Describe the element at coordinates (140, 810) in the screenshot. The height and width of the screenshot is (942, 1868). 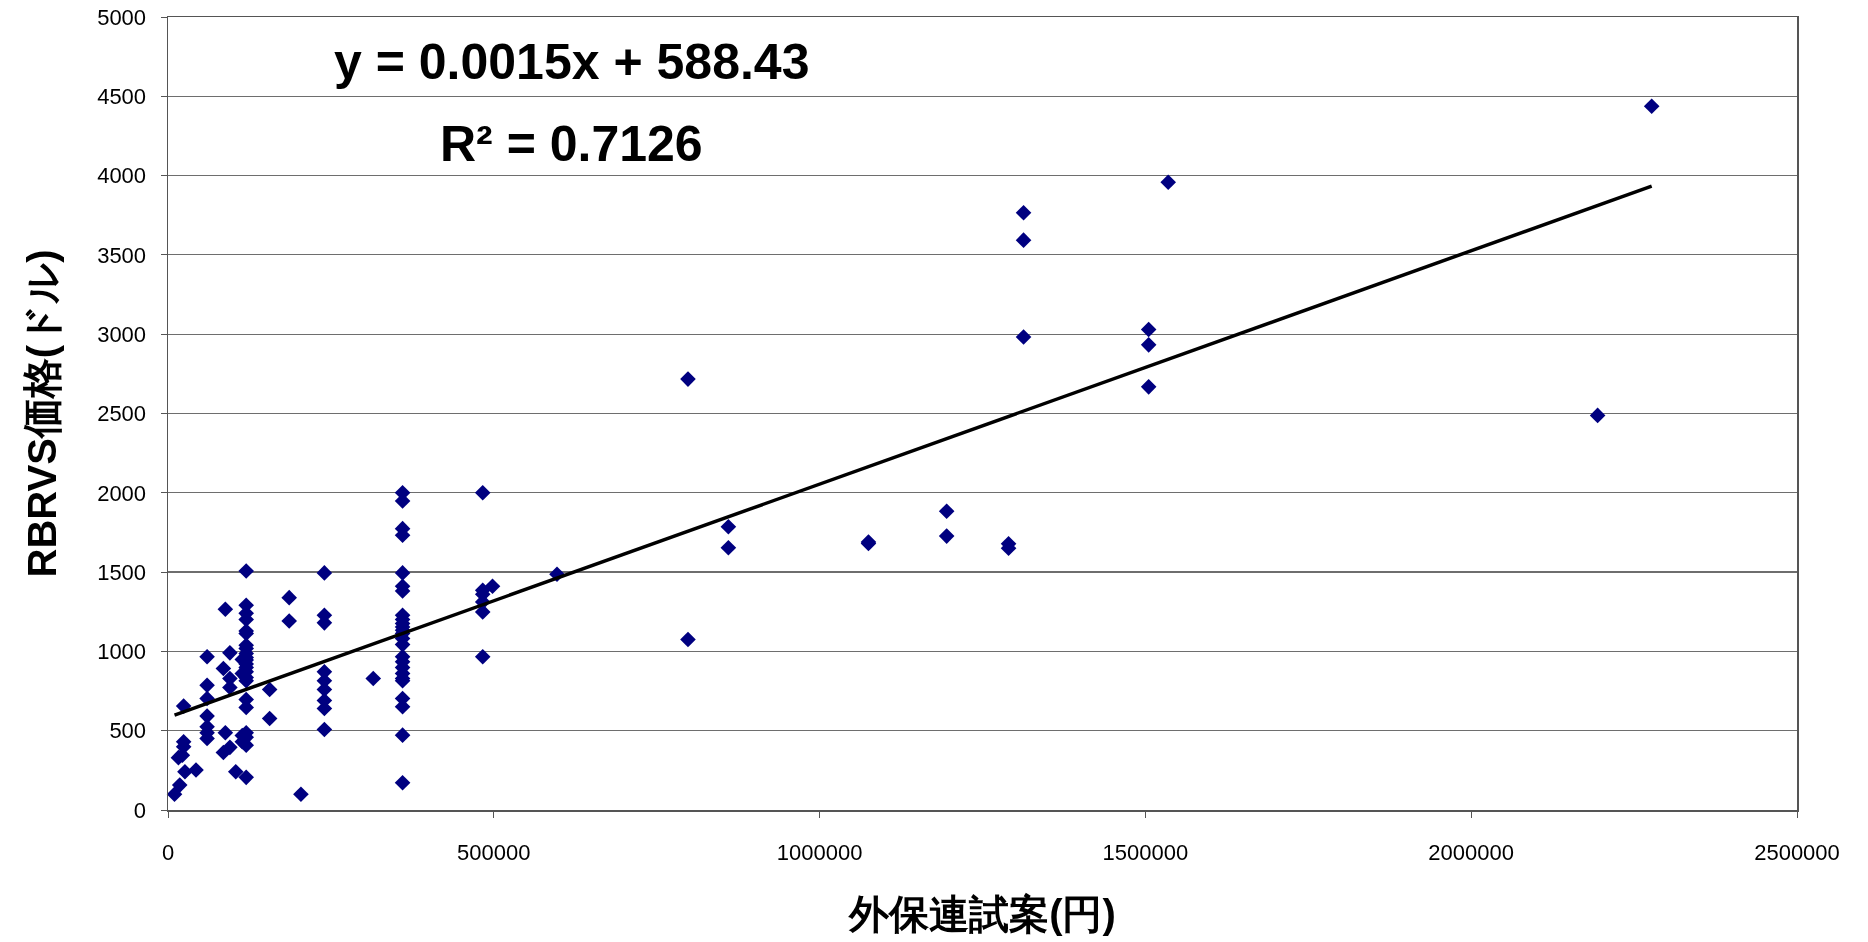
I see `y-tick-label: 0` at that location.